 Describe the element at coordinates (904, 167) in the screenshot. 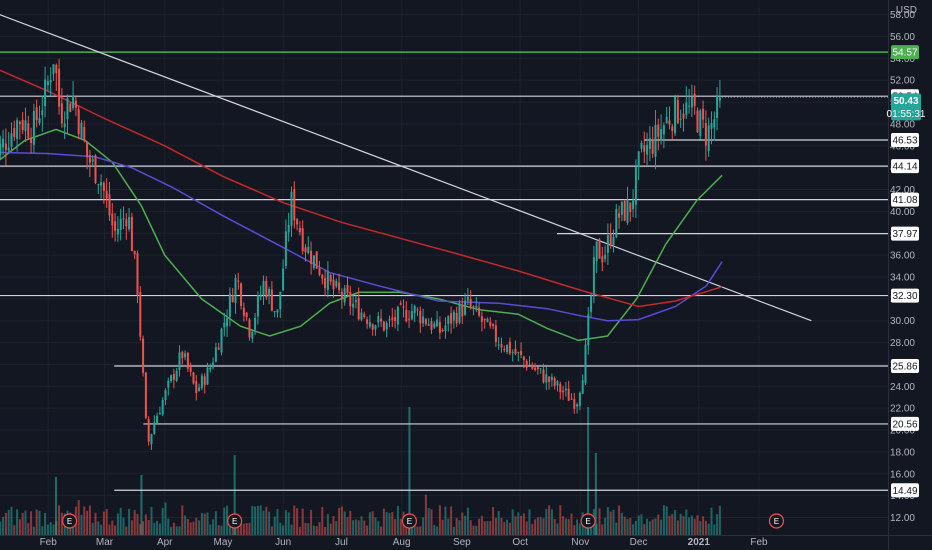

I see `level-price-label: 44.14` at that location.